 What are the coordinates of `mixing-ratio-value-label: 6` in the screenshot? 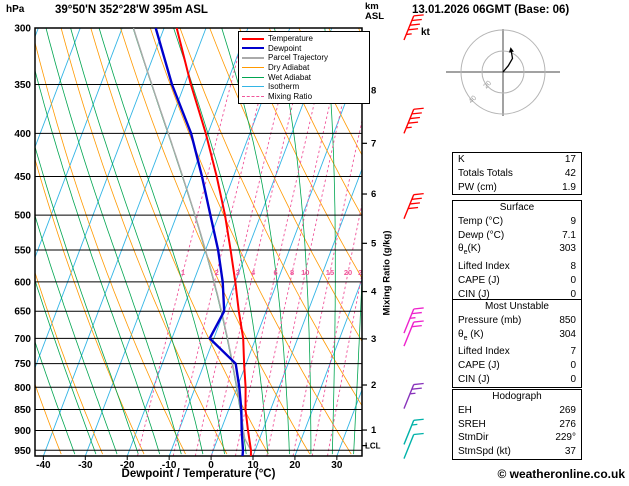 It's located at (276, 272).